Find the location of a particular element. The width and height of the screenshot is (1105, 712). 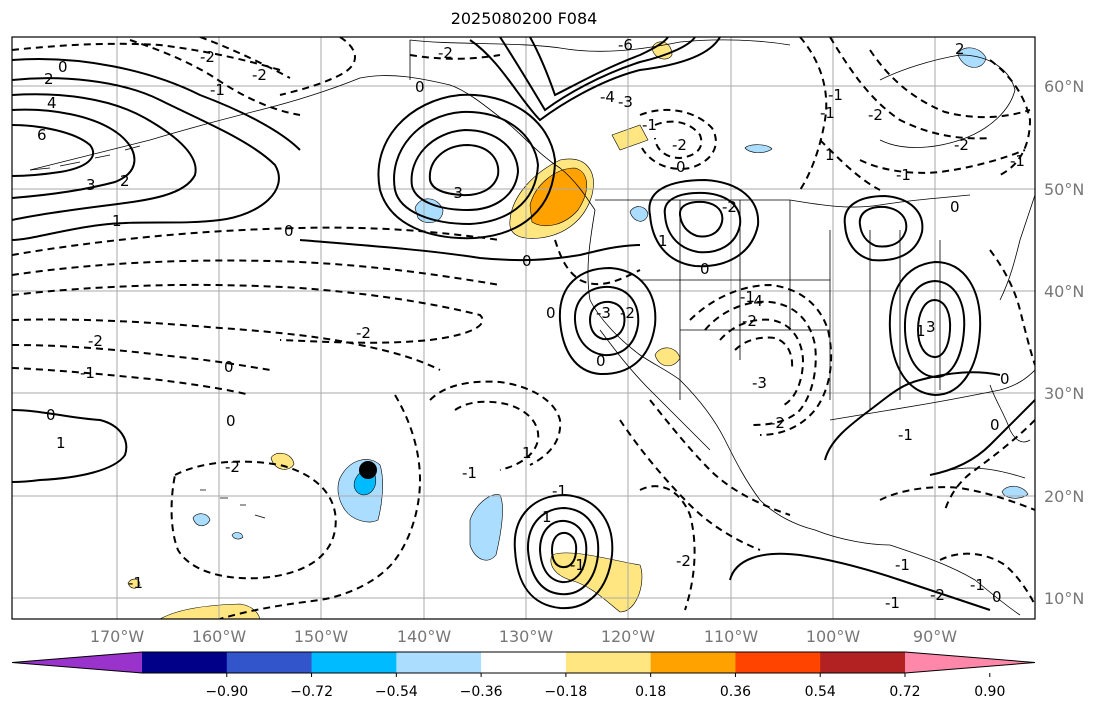

lat-label: 40°N is located at coordinates (1064, 291).